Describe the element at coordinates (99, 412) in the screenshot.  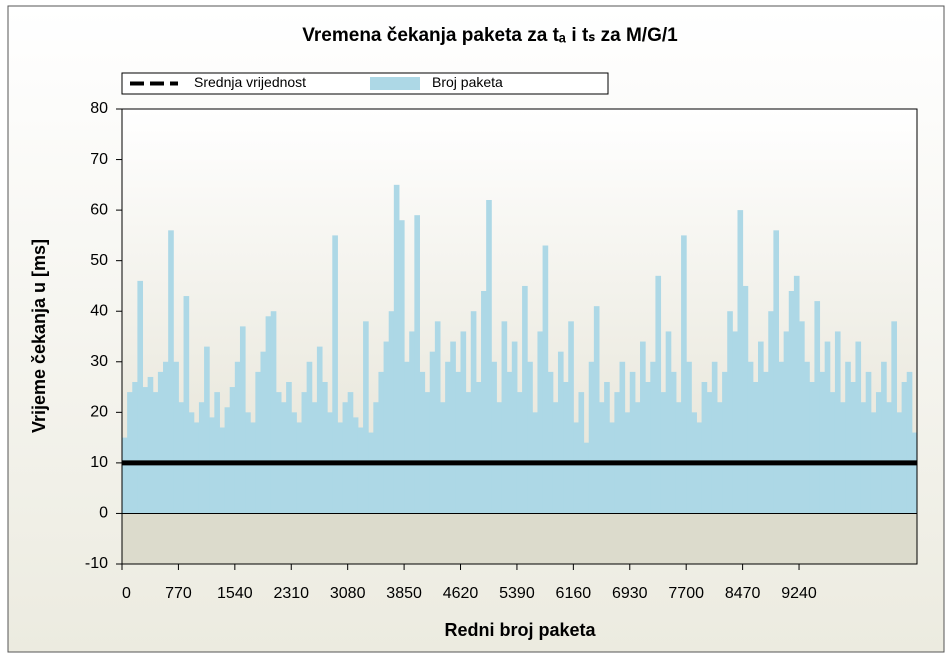
I see `y-tick-label: 20` at that location.